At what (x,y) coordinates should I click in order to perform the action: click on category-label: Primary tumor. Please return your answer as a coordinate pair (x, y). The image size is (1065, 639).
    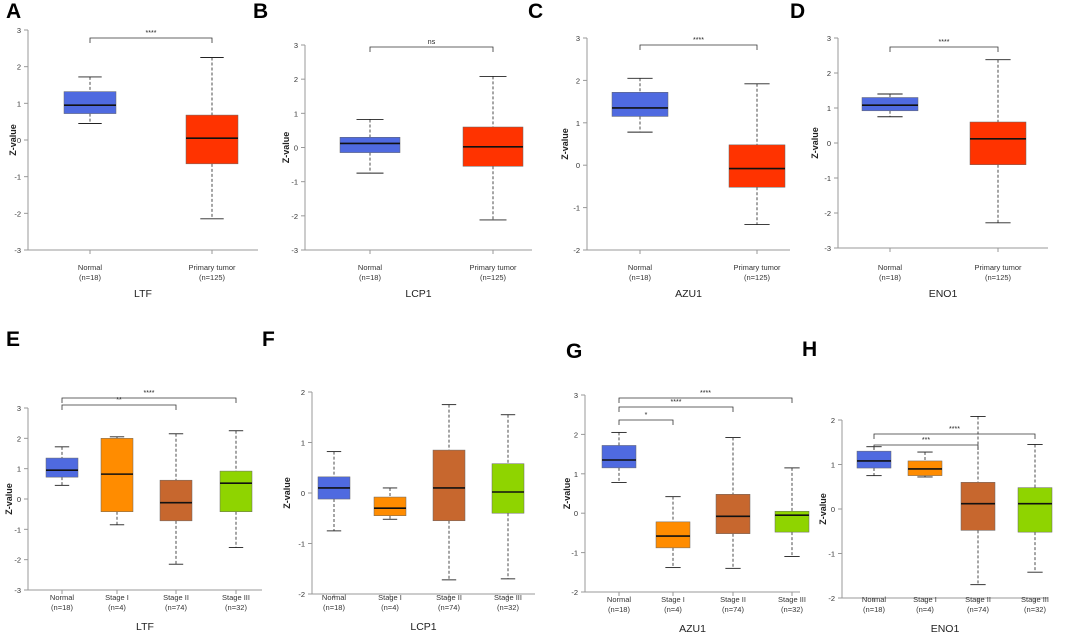
    Looking at the image, I should click on (493, 267).